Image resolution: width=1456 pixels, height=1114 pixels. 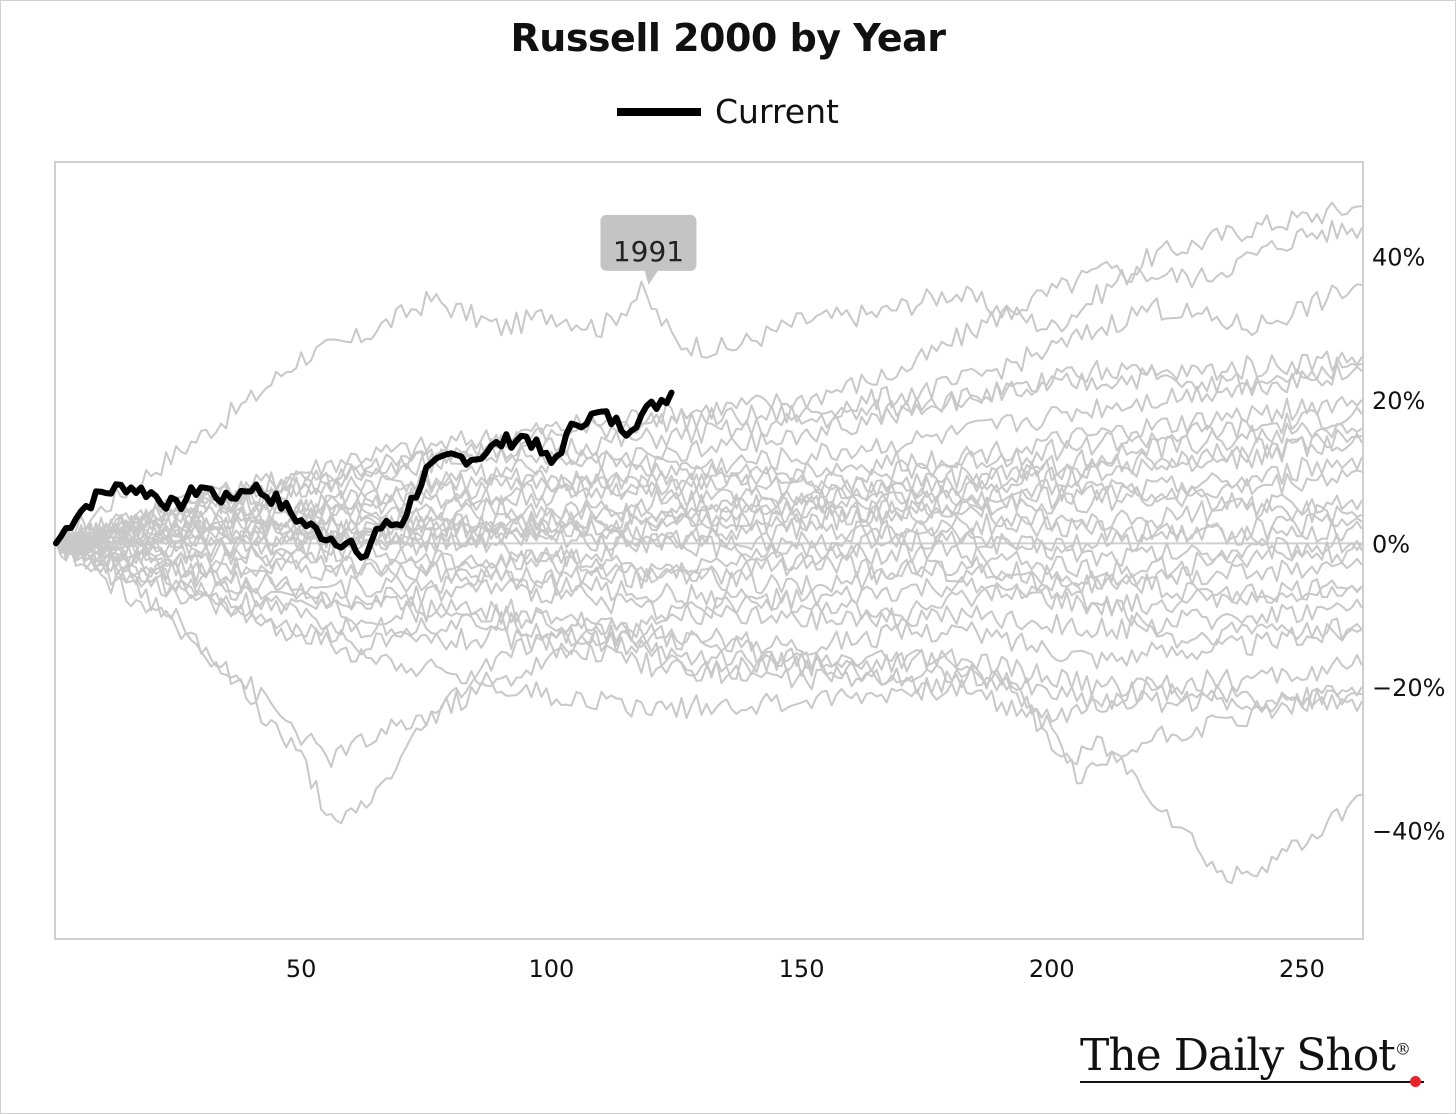 I want to click on x-axis-ticks: 50 100 150 200 250, so click(x=805, y=969).